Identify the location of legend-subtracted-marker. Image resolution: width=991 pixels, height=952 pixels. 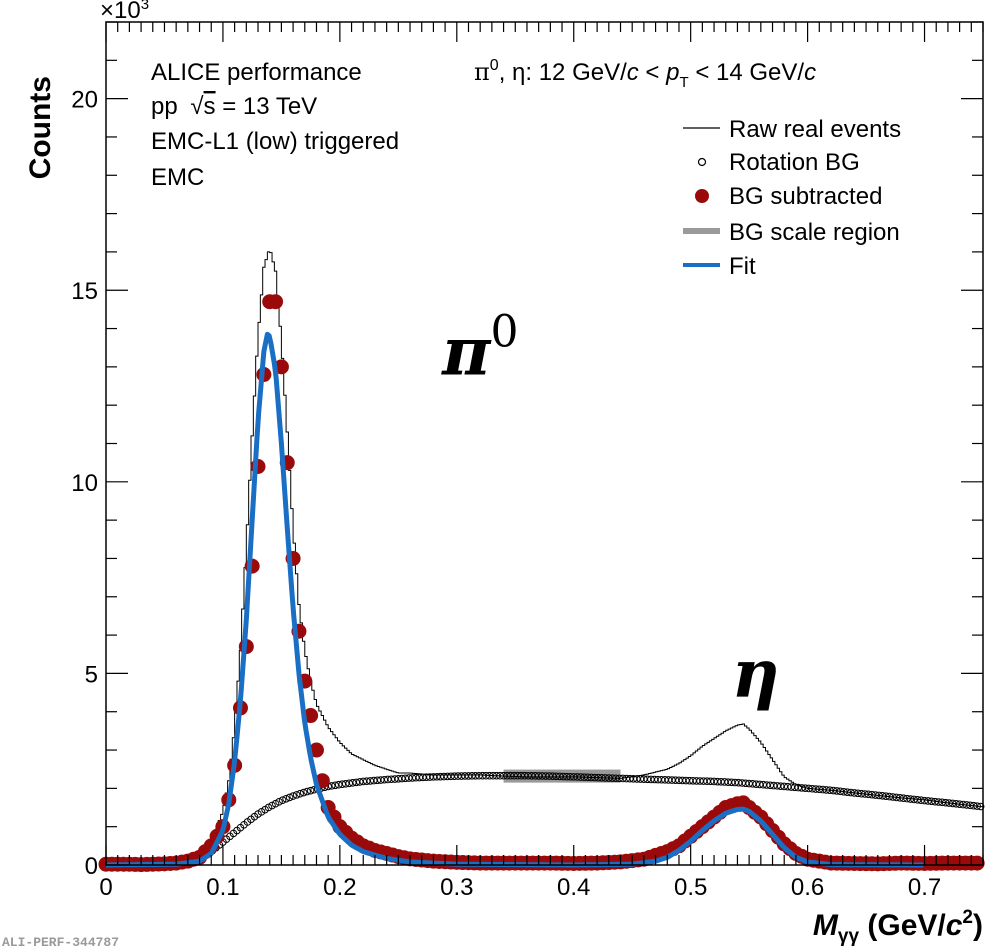
(702, 196).